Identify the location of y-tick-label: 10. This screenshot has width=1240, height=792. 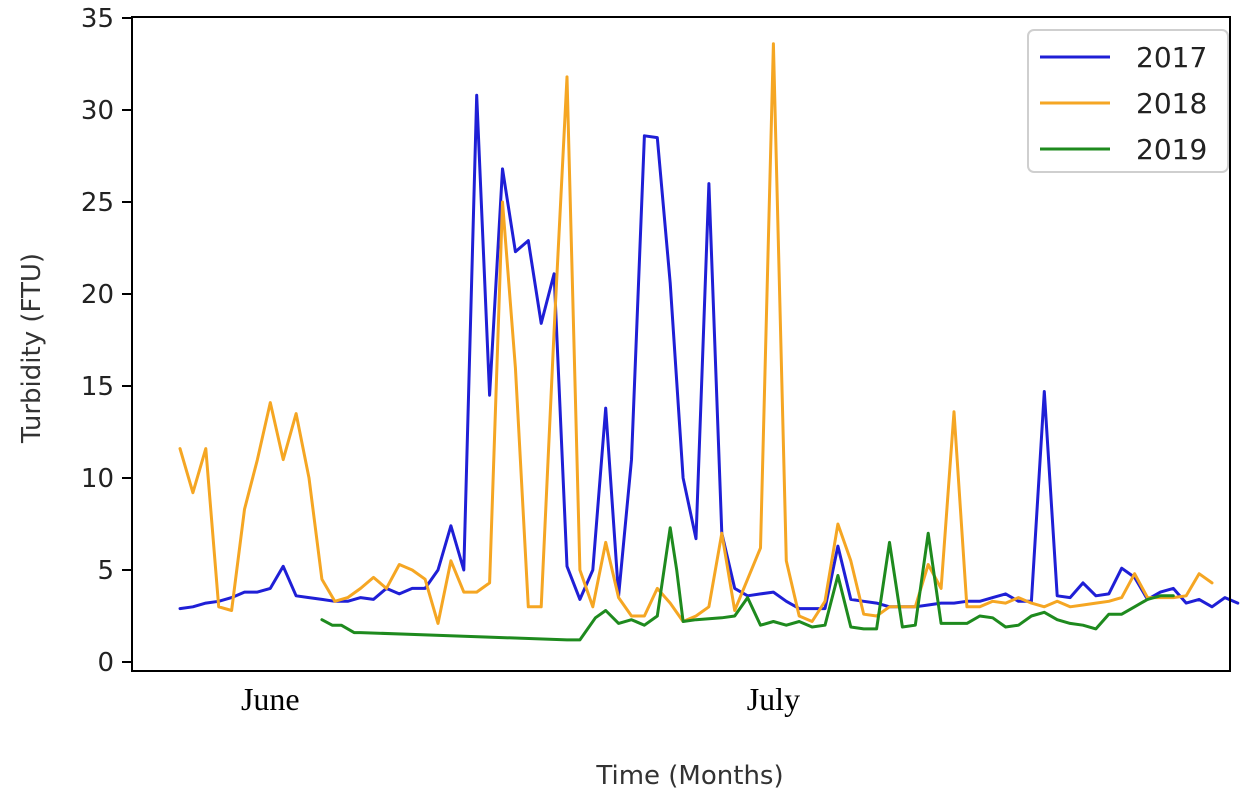
(97, 479).